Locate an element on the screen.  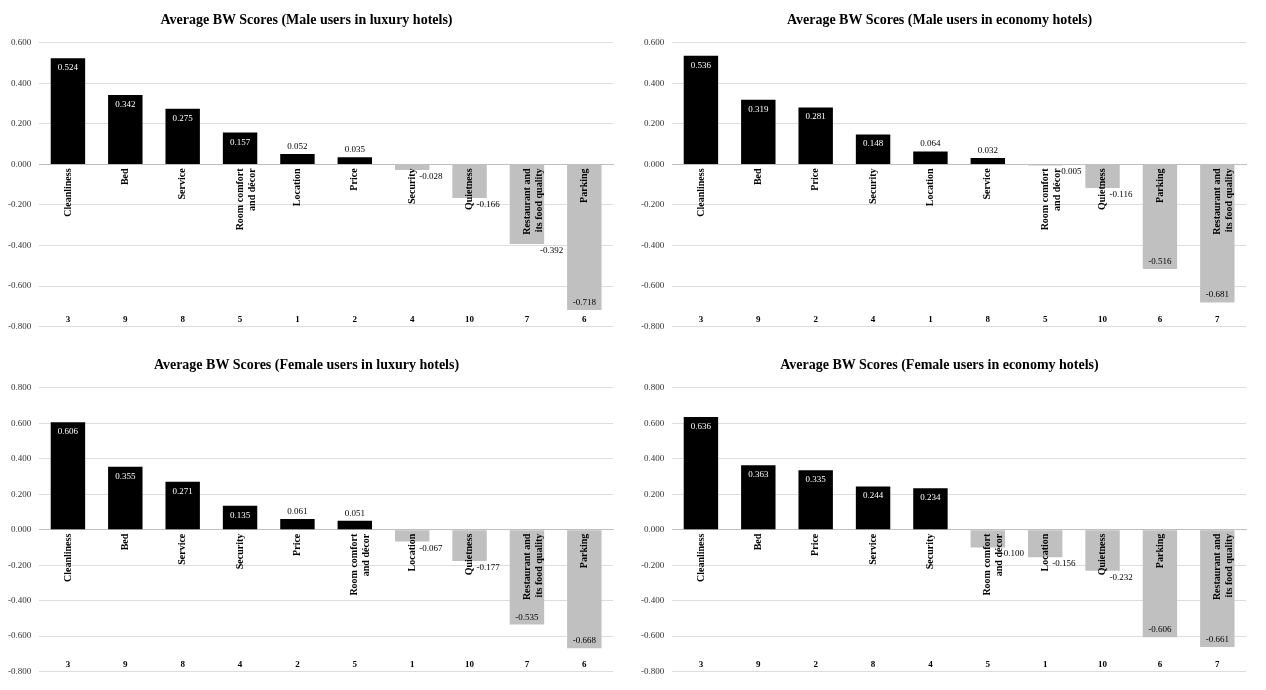
data-label: 0.335 is located at coordinates (816, 479).